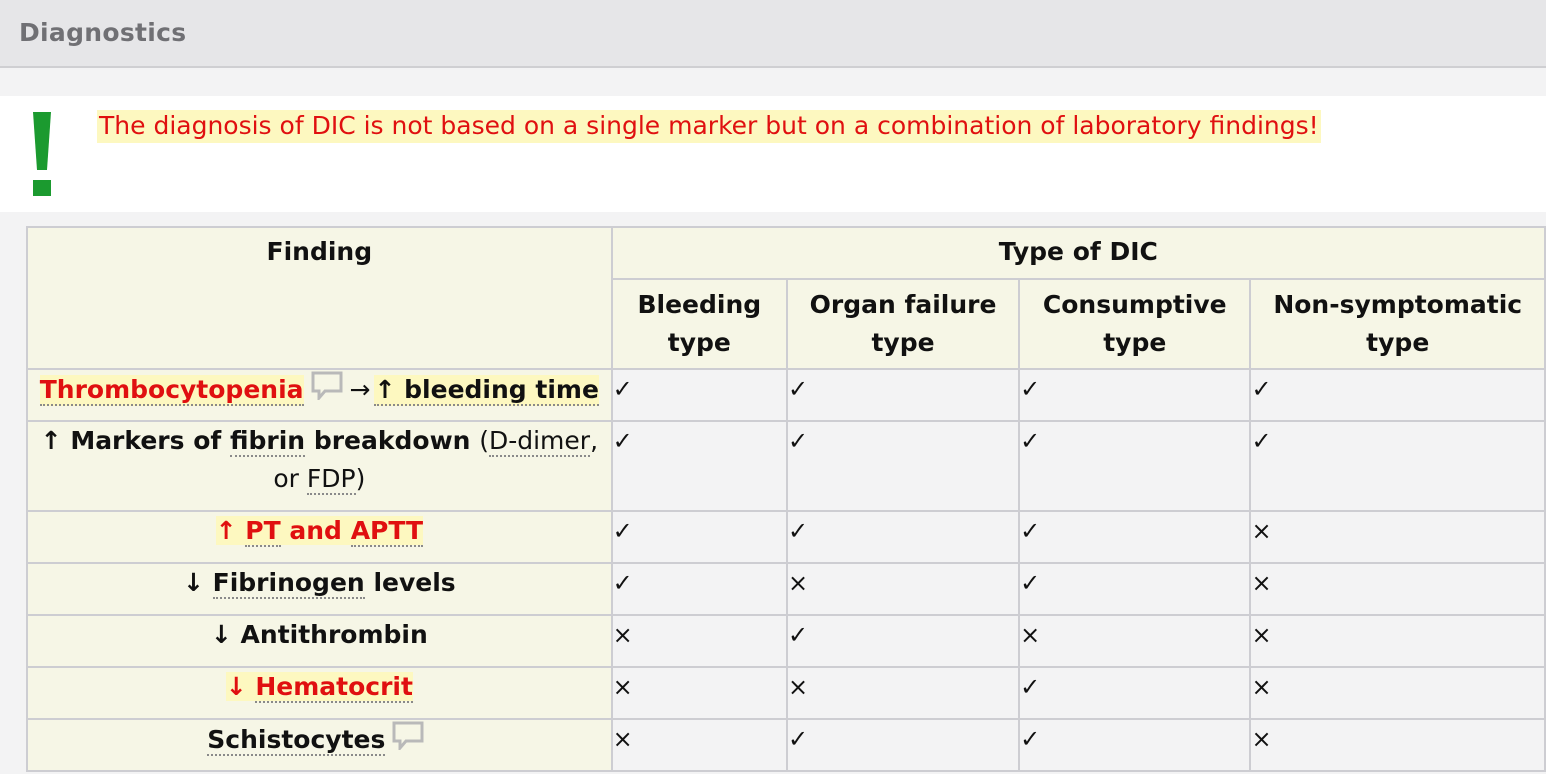 The width and height of the screenshot is (1546, 774). Describe the element at coordinates (334, 687) in the screenshot. I see `hematocrit-link: Hematocrit` at that location.